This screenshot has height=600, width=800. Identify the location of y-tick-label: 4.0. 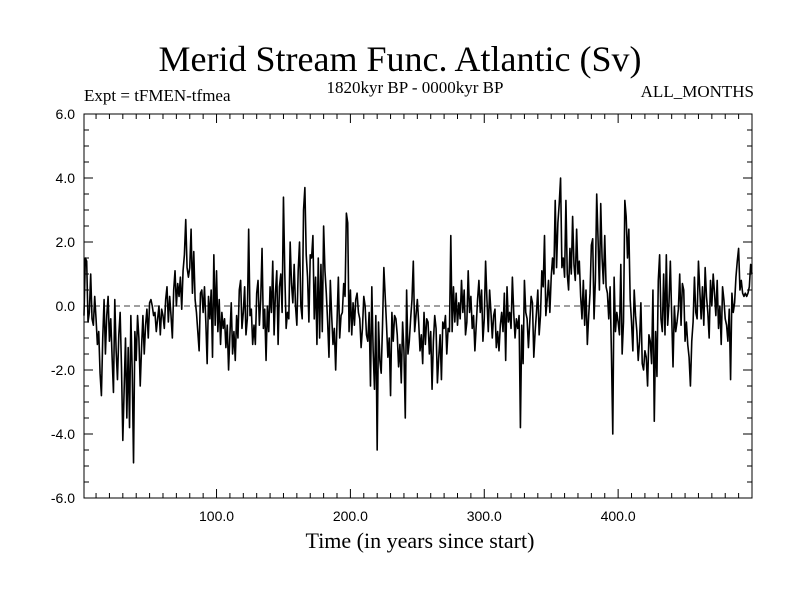
(66, 178).